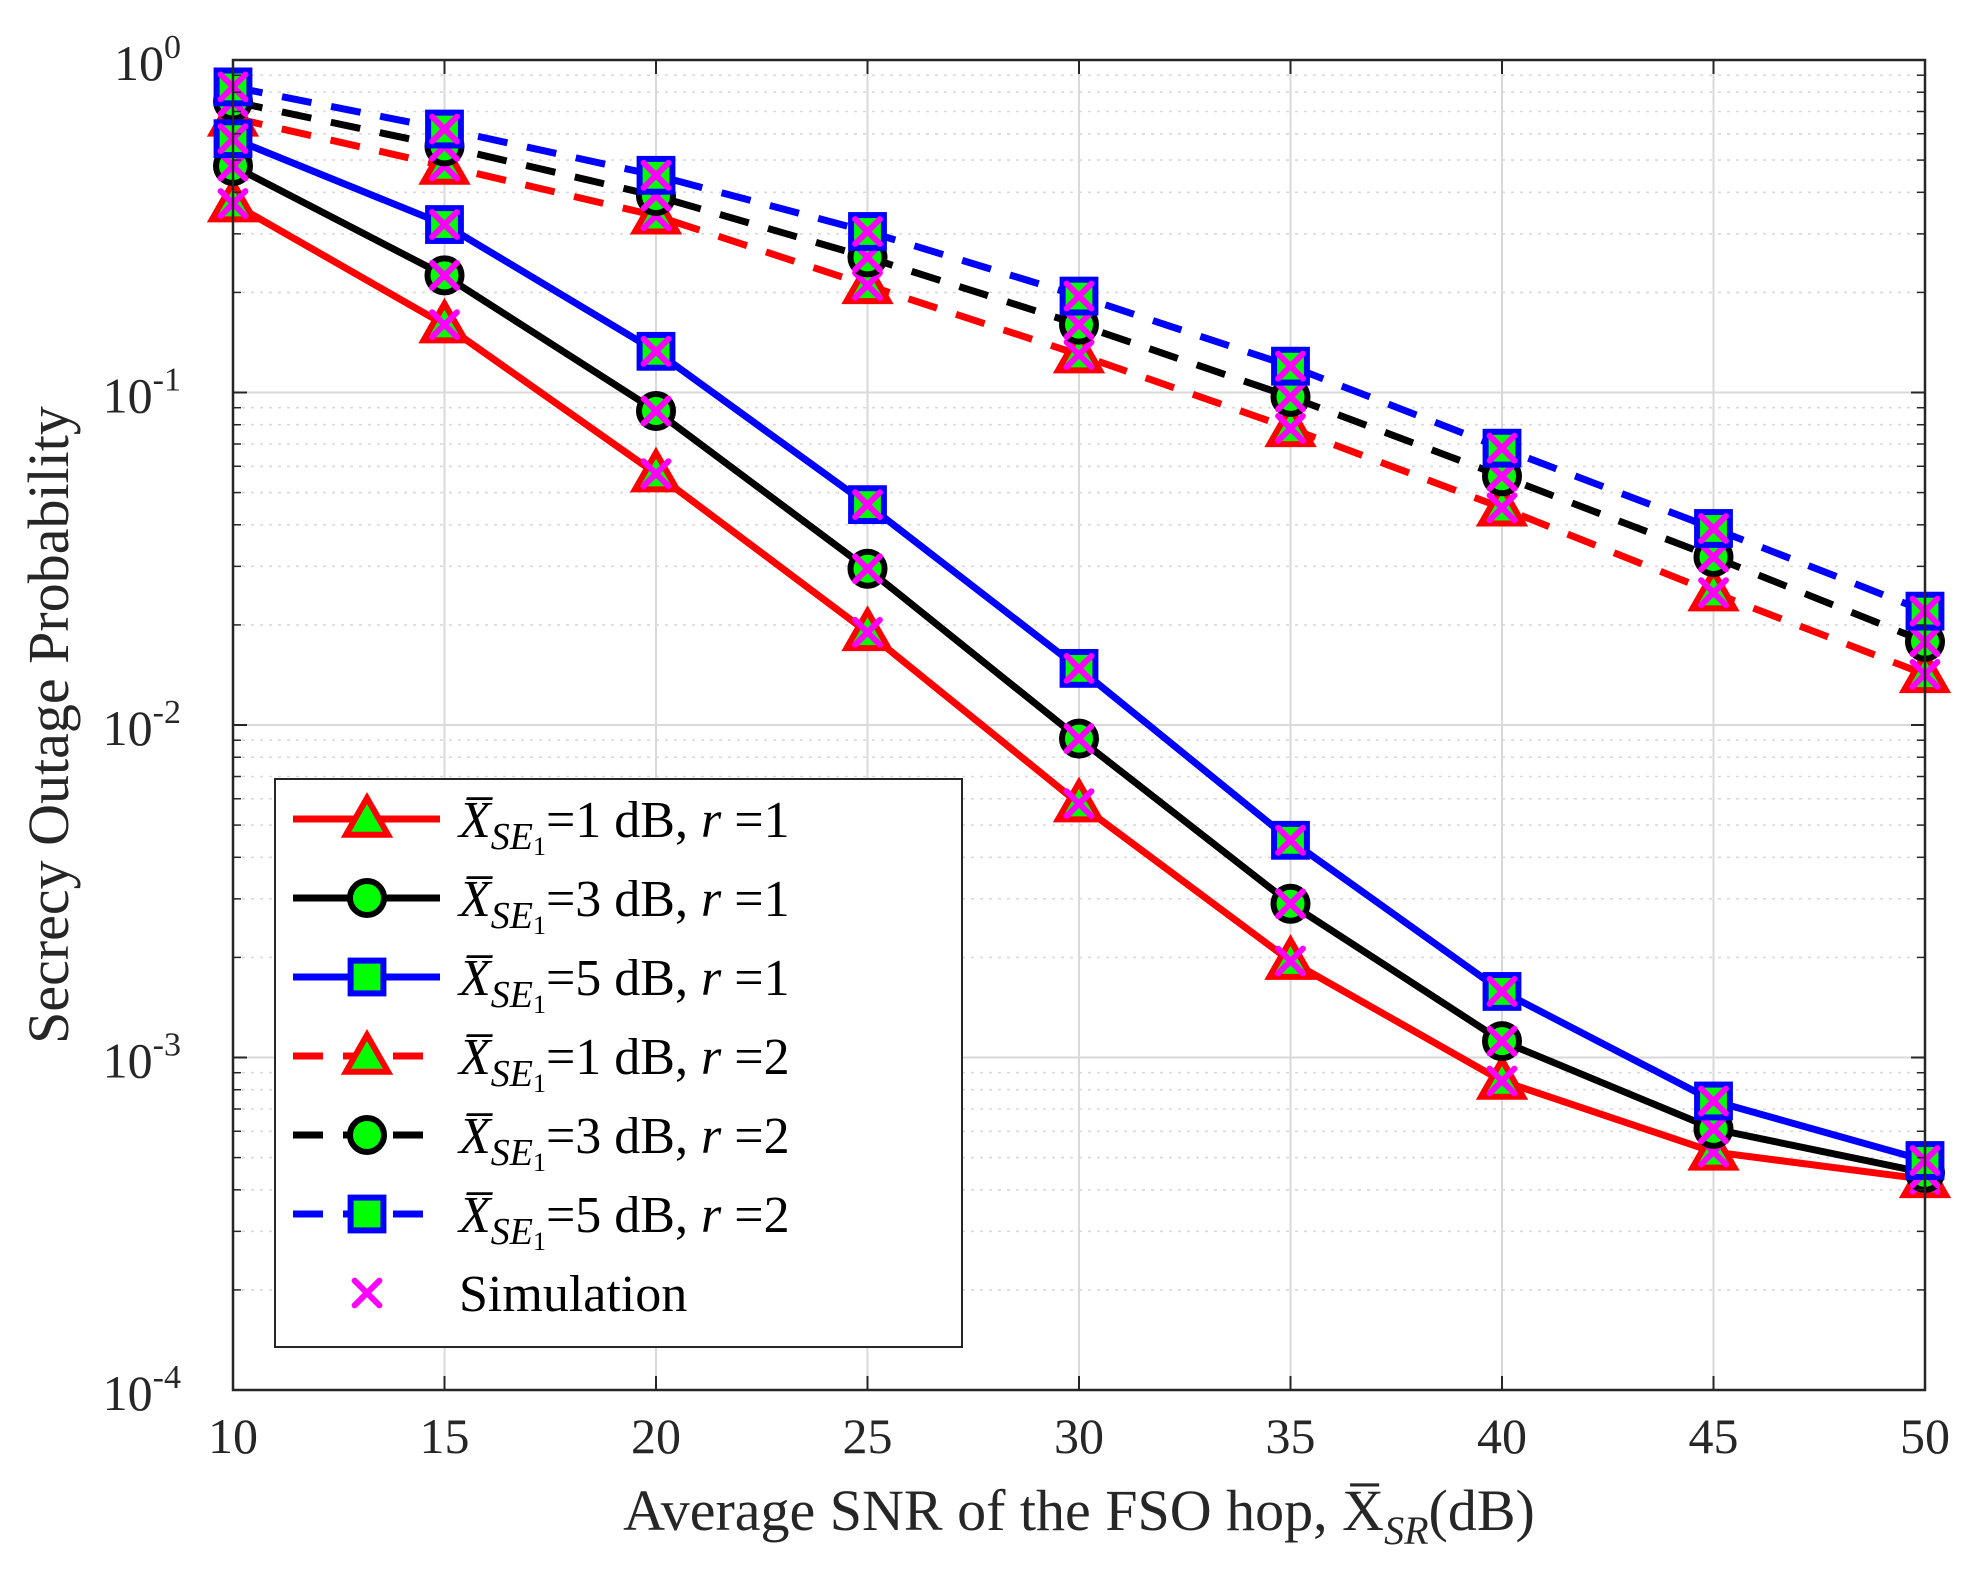 The image size is (1970, 1593). I want to click on x-axis-label-suffix: (dB), so click(1482, 1510).